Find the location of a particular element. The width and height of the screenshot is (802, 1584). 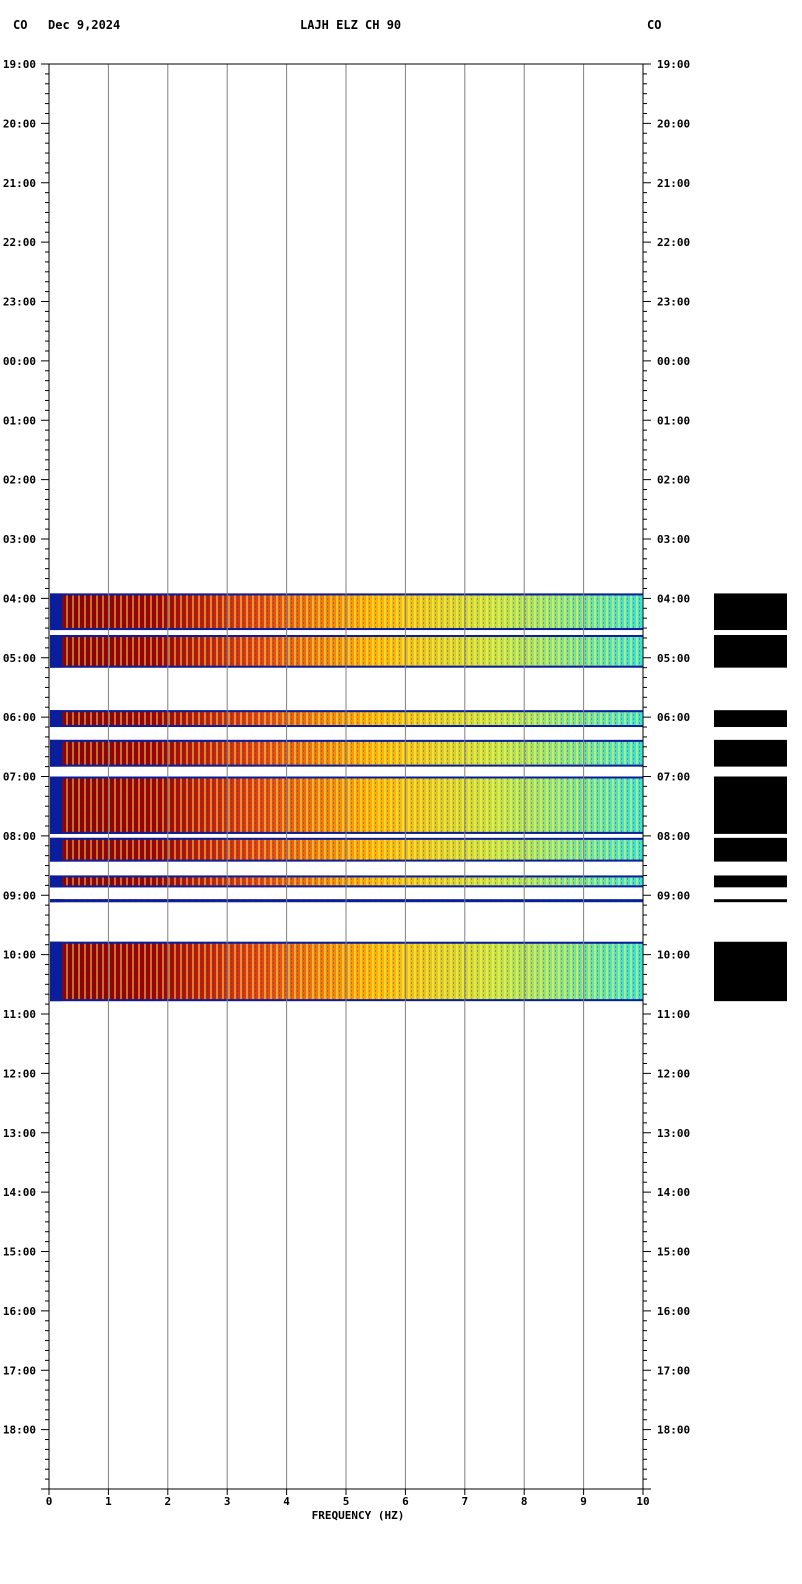

frequency-tick-label: 5 is located at coordinates (346, 1501).